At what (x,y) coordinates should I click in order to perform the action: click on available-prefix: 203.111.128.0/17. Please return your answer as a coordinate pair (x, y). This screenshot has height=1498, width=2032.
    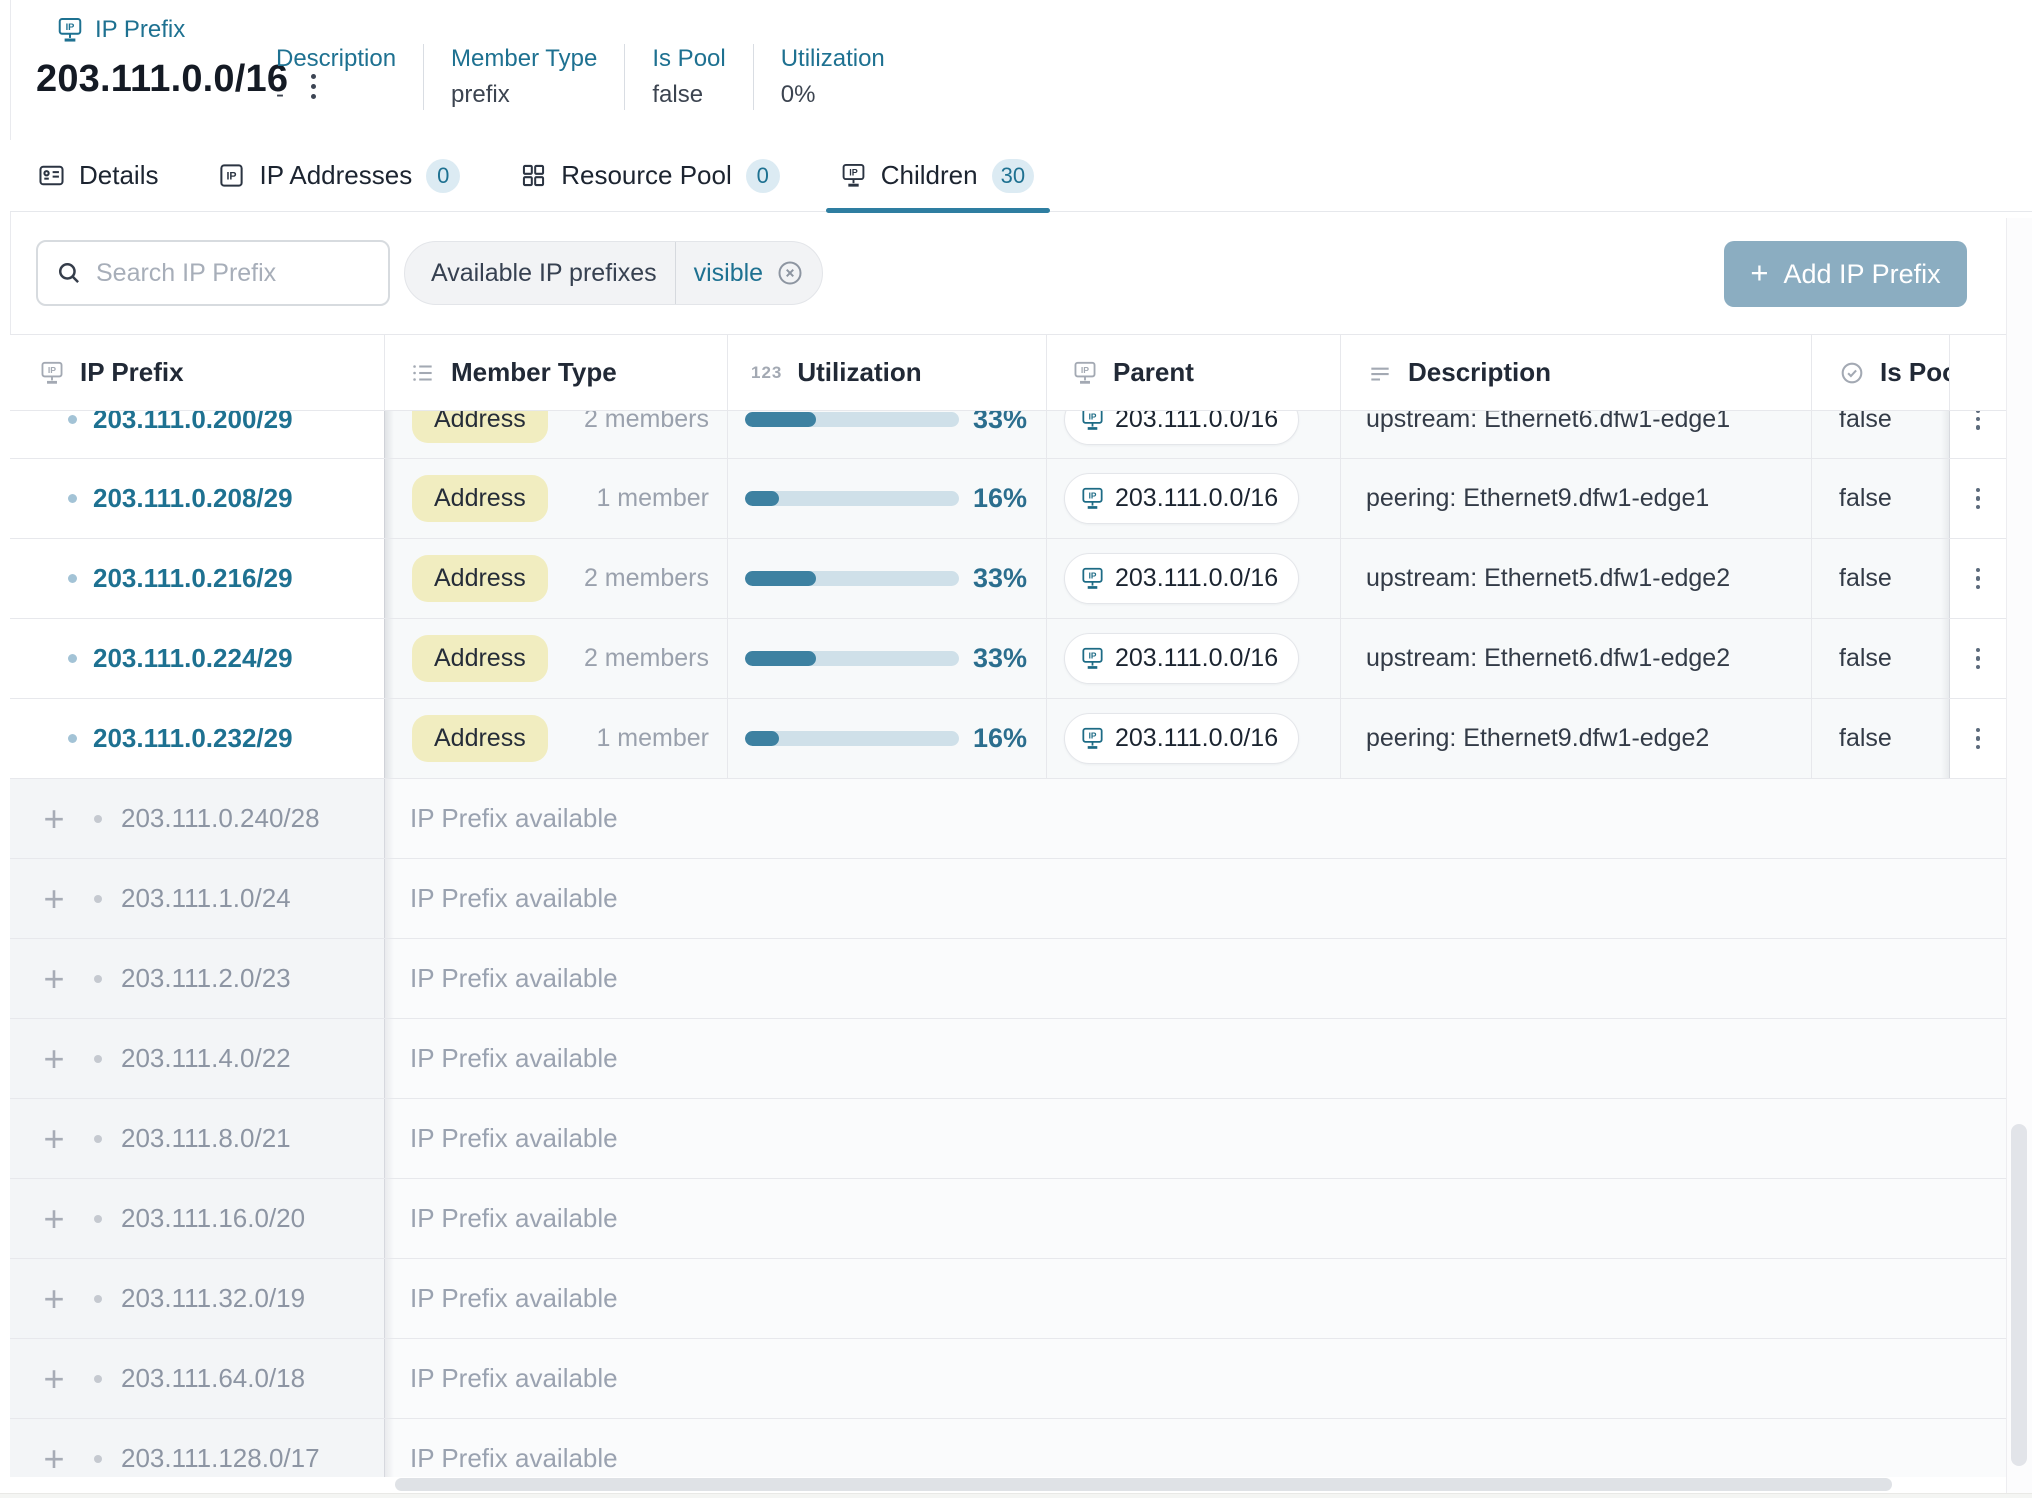
    Looking at the image, I should click on (220, 1458).